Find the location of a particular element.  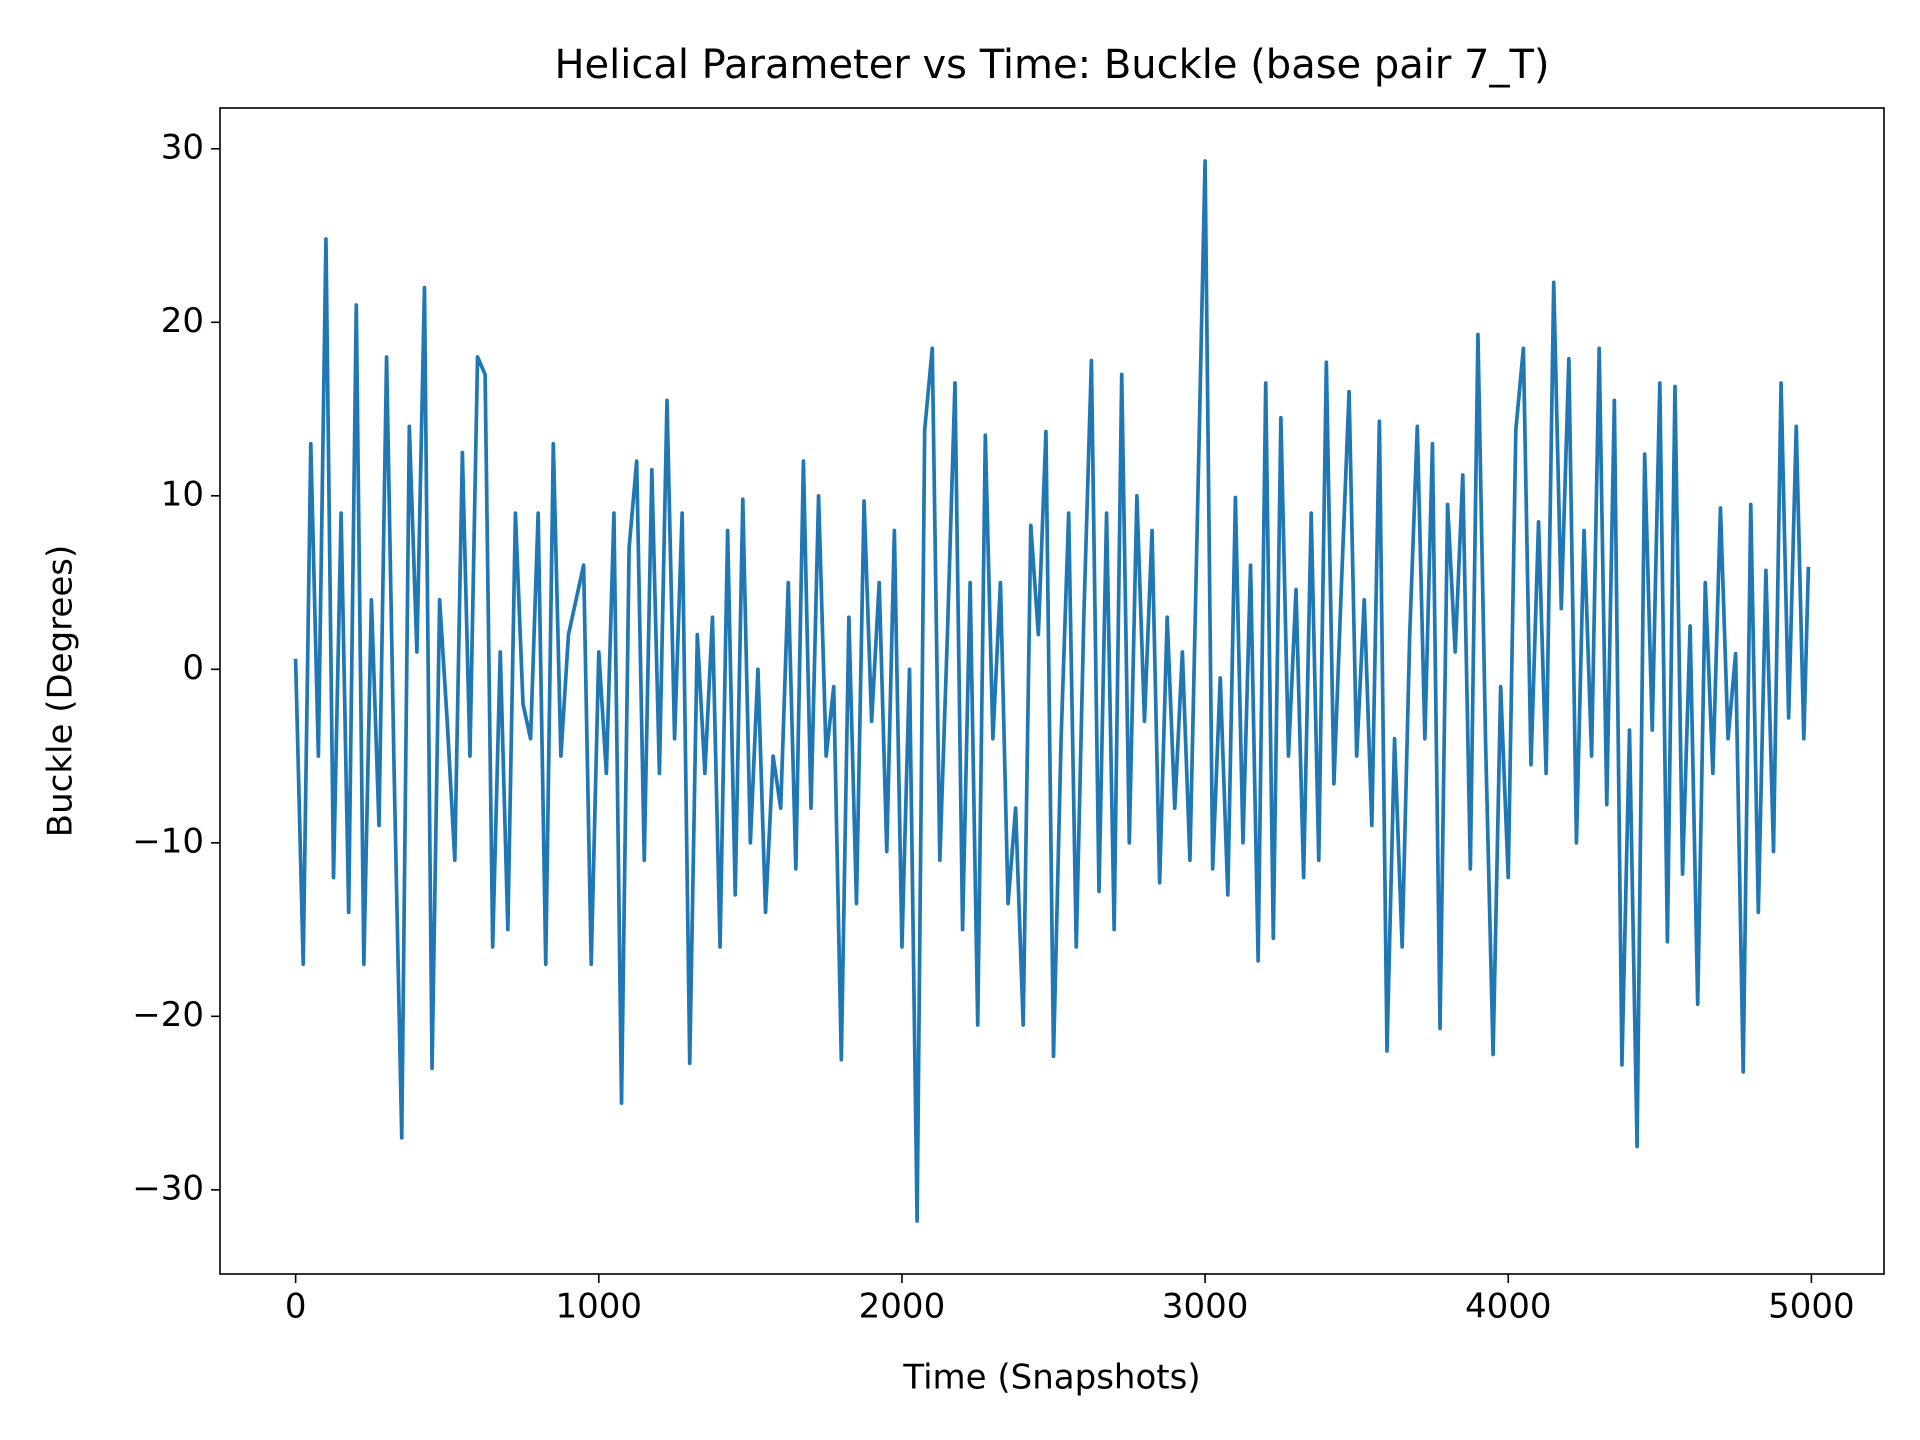

y-tick-label: −20 is located at coordinates (168, 1015).